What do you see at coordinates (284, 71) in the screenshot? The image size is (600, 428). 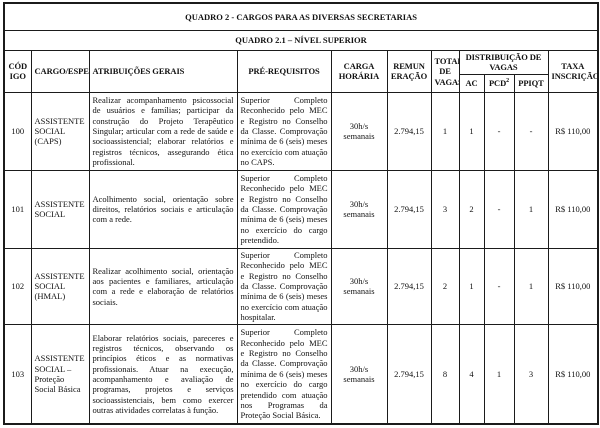 I see `col-header-pre-requisitos: PRÉ-REQUISITOS` at bounding box center [284, 71].